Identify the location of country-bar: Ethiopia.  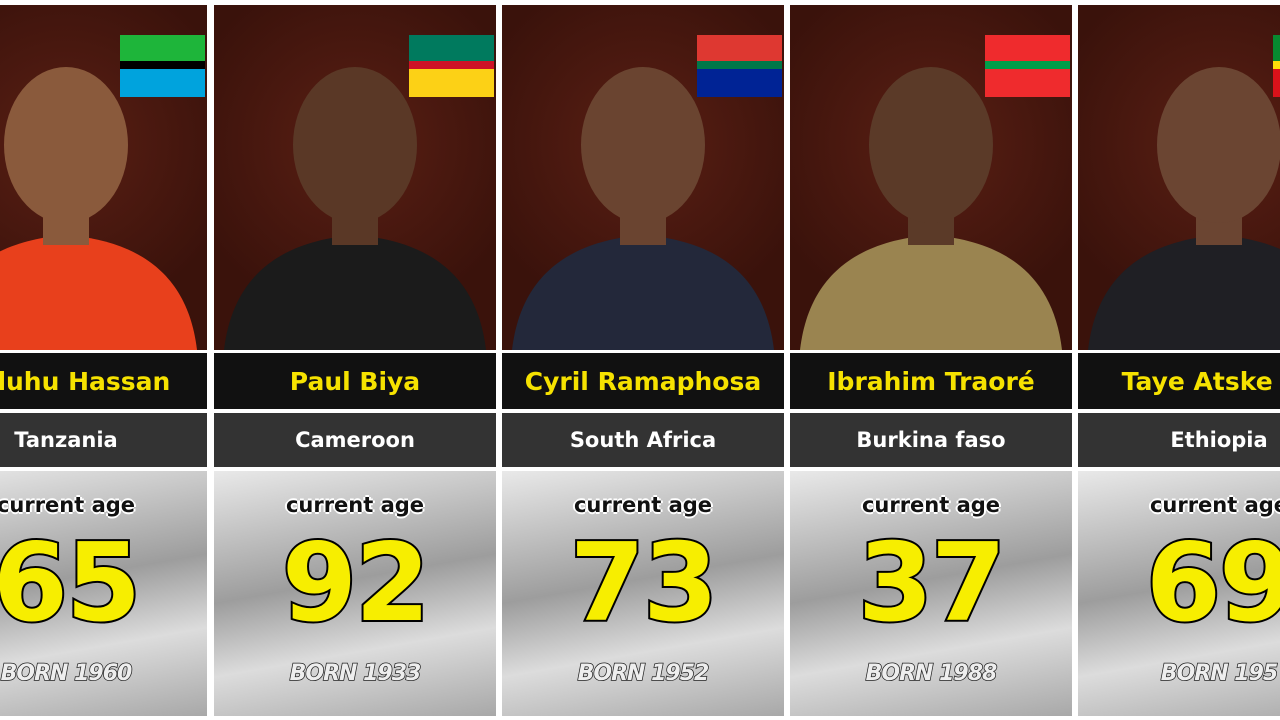
(1179, 440).